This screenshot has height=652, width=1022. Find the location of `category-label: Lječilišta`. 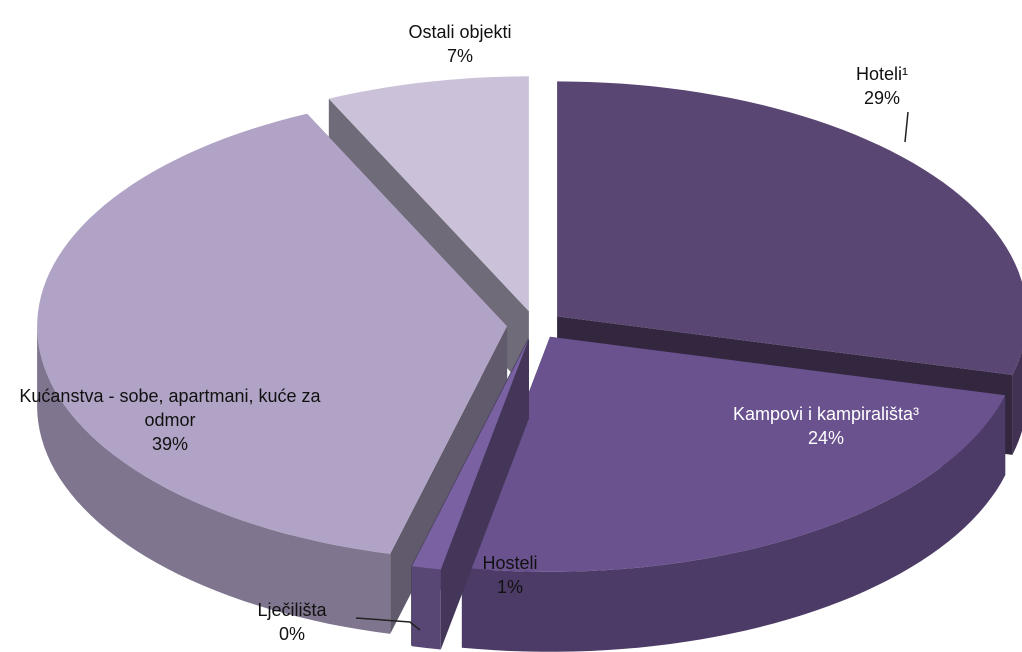

category-label: Lječilišta is located at coordinates (292, 610).